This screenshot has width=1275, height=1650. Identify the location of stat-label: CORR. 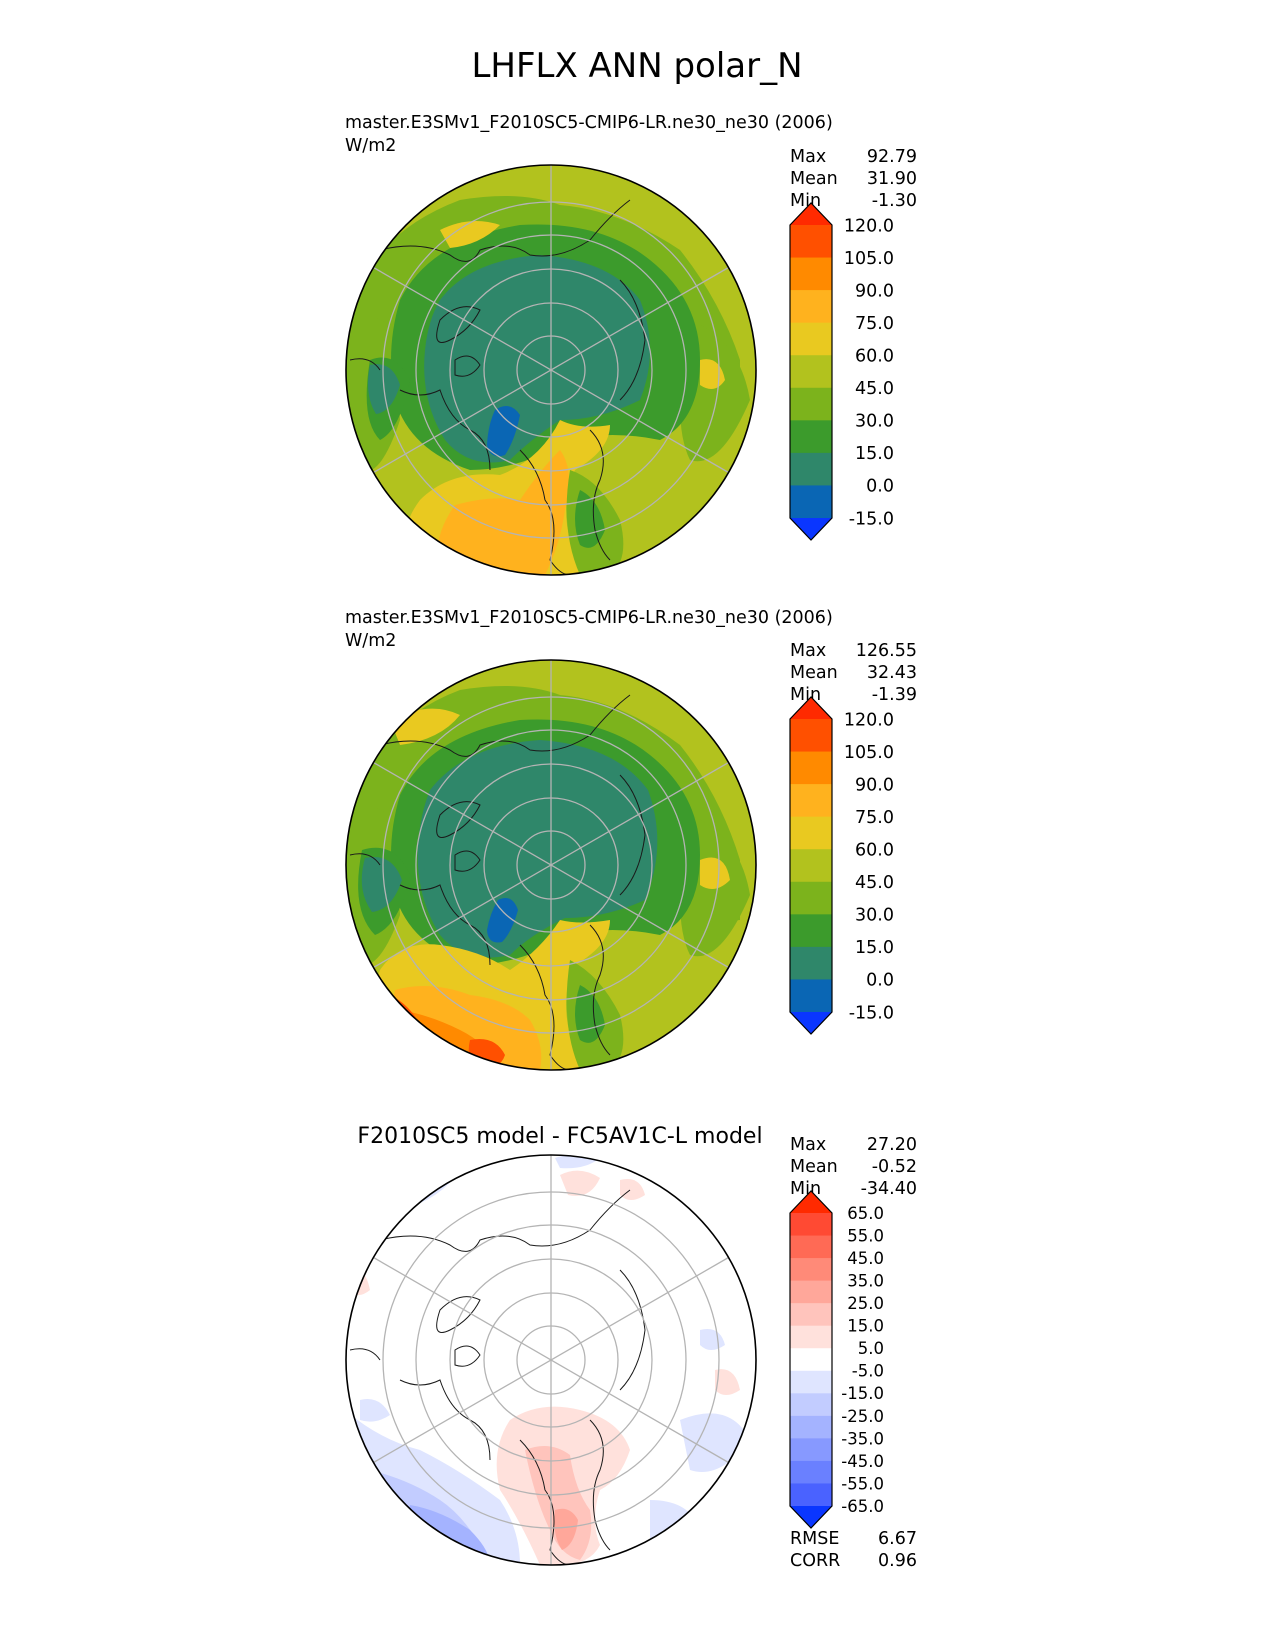
(815, 1561).